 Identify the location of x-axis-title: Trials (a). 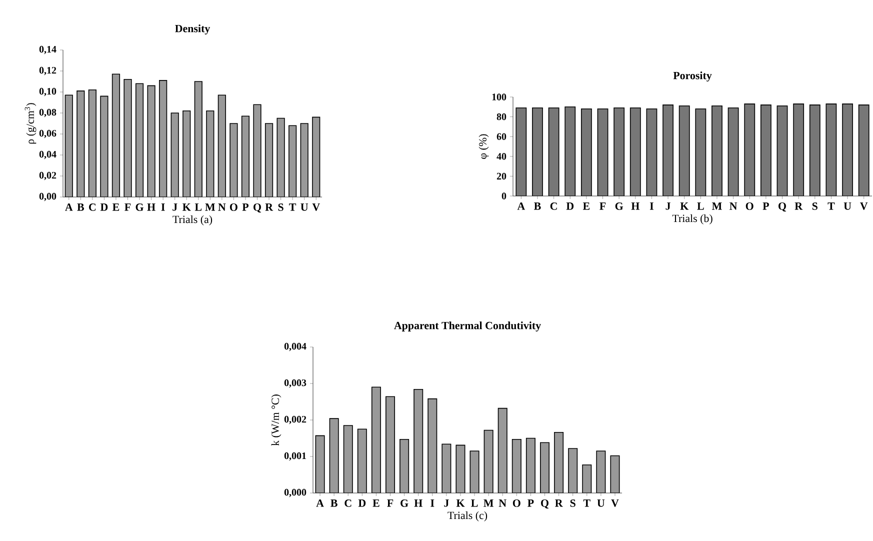
(192, 220).